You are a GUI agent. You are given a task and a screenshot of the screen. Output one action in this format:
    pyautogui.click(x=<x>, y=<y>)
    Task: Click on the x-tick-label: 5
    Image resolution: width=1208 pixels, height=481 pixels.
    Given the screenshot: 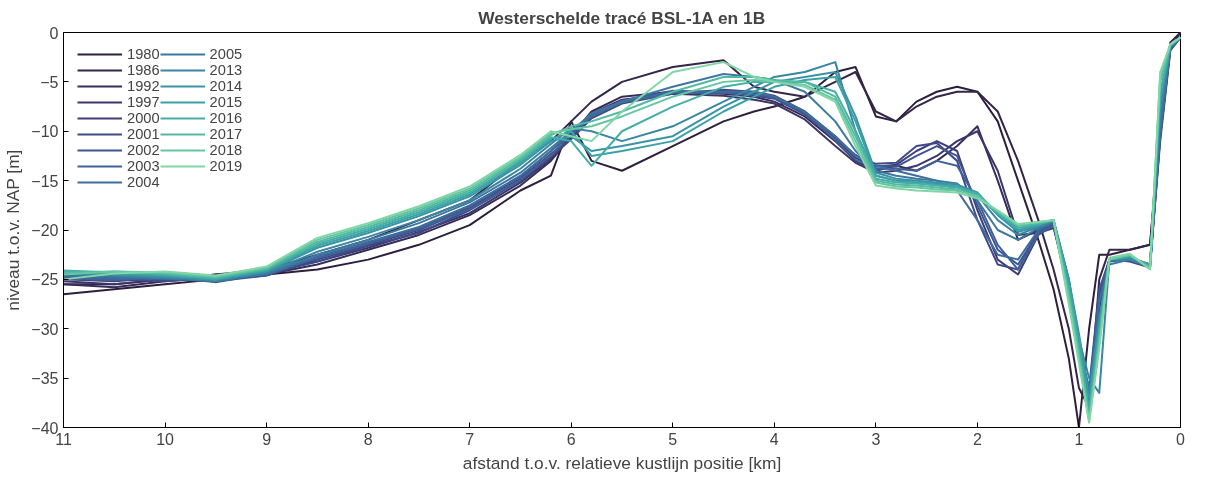 What is the action you would take?
    pyautogui.click(x=673, y=439)
    